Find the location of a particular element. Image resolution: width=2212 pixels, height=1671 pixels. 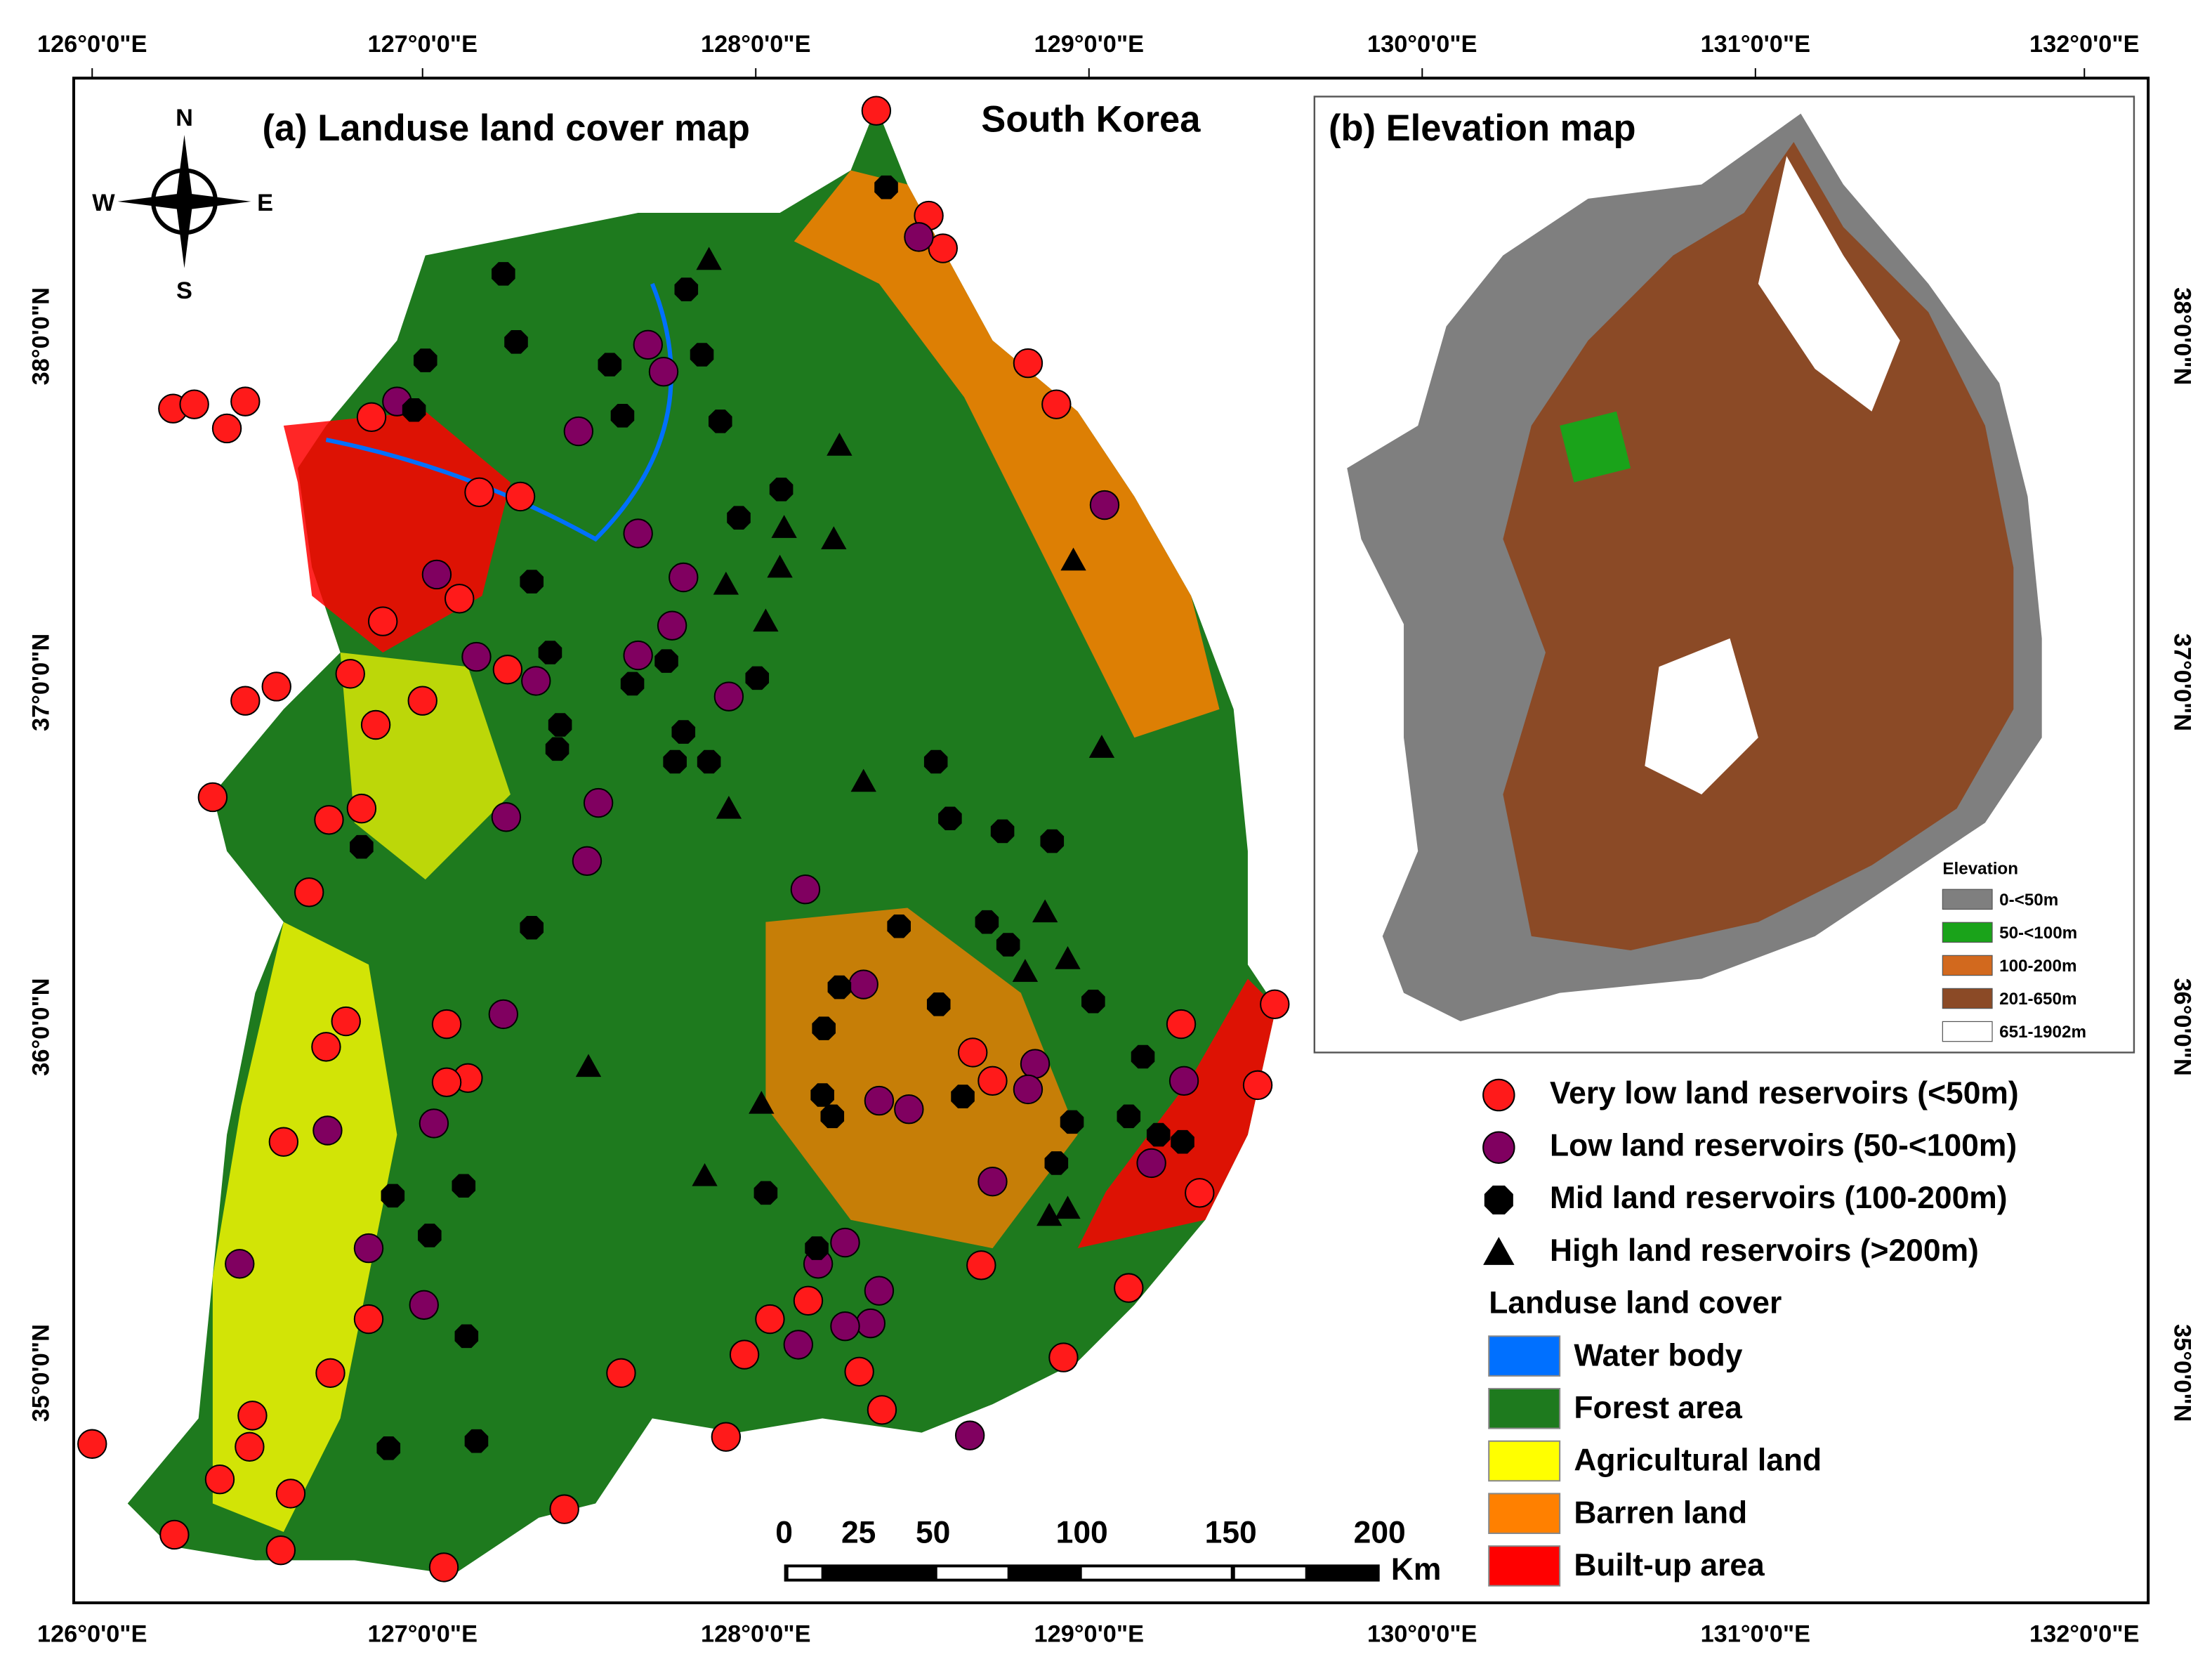

scale-label: 100 is located at coordinates (1082, 1533).